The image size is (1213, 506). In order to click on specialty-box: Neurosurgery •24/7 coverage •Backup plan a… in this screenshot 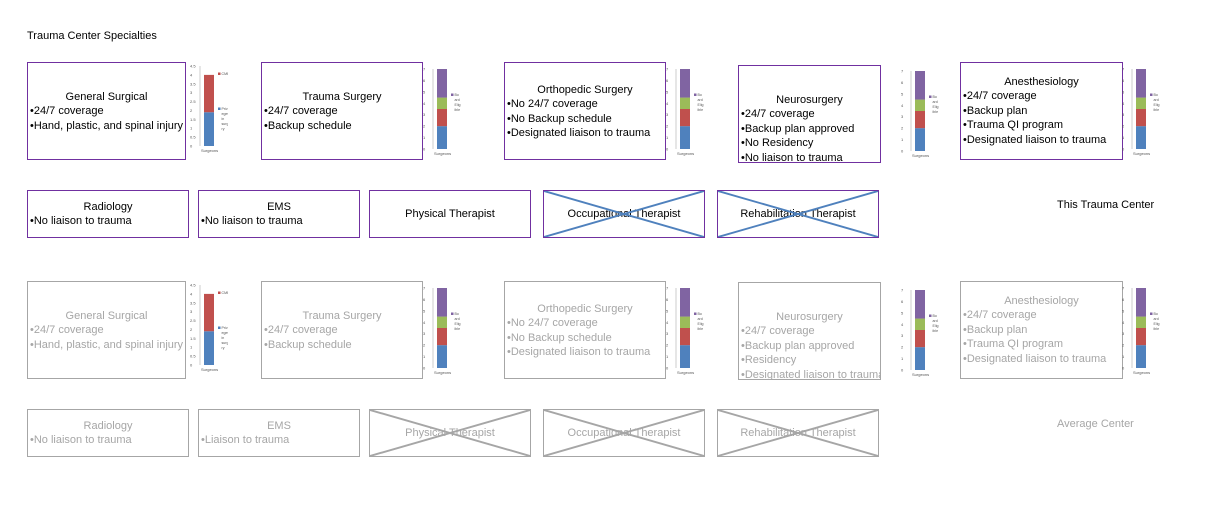, I will do `click(809, 331)`.